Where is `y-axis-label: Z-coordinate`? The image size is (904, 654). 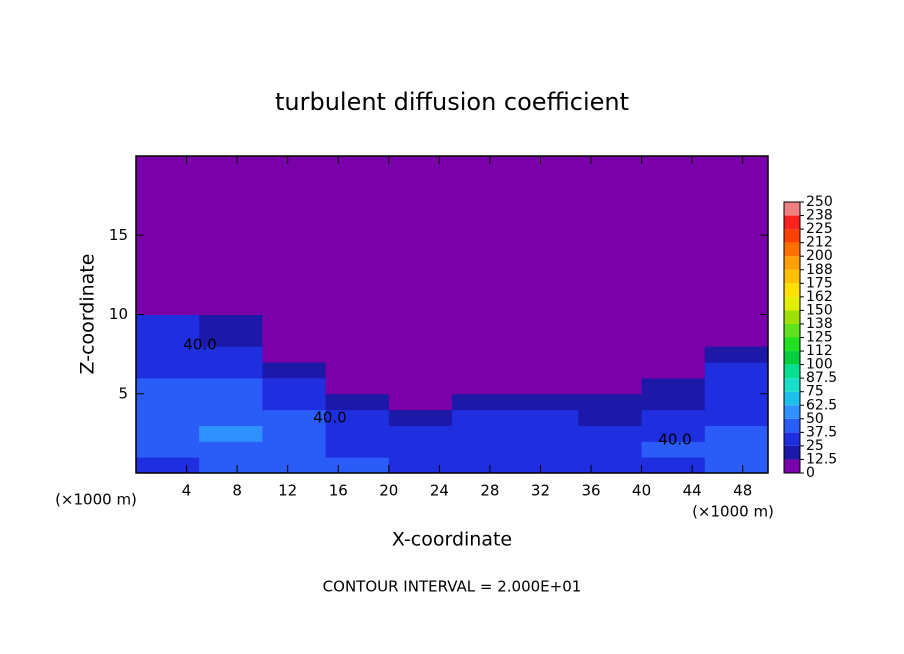 y-axis-label: Z-coordinate is located at coordinates (88, 314).